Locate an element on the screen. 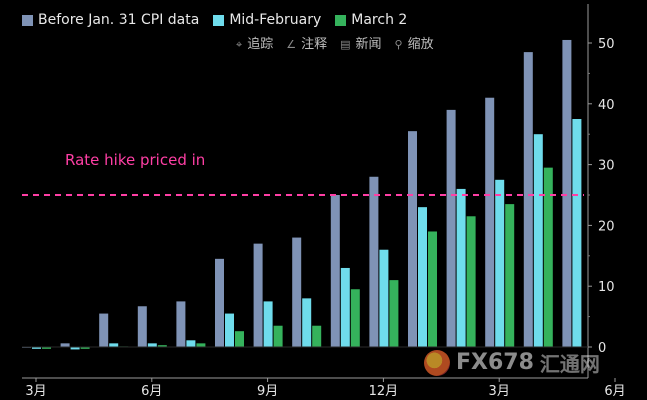  y-tick-label-40: 40 is located at coordinates (606, 105).